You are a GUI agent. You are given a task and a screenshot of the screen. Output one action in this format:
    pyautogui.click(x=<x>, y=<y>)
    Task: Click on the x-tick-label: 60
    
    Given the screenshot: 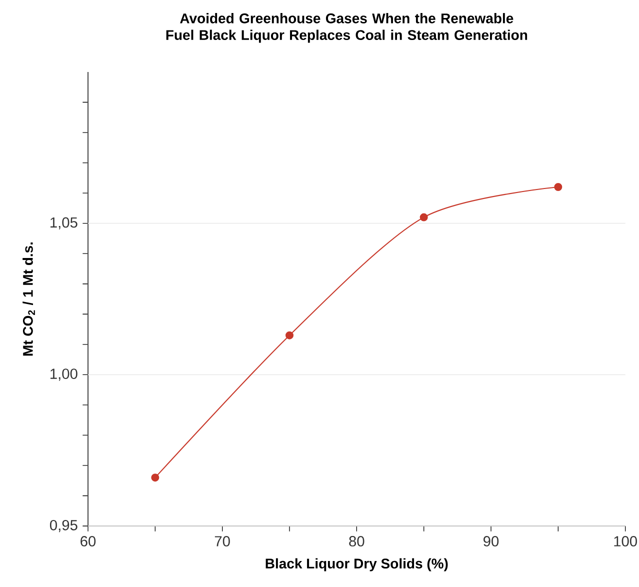 What is the action you would take?
    pyautogui.click(x=88, y=541)
    